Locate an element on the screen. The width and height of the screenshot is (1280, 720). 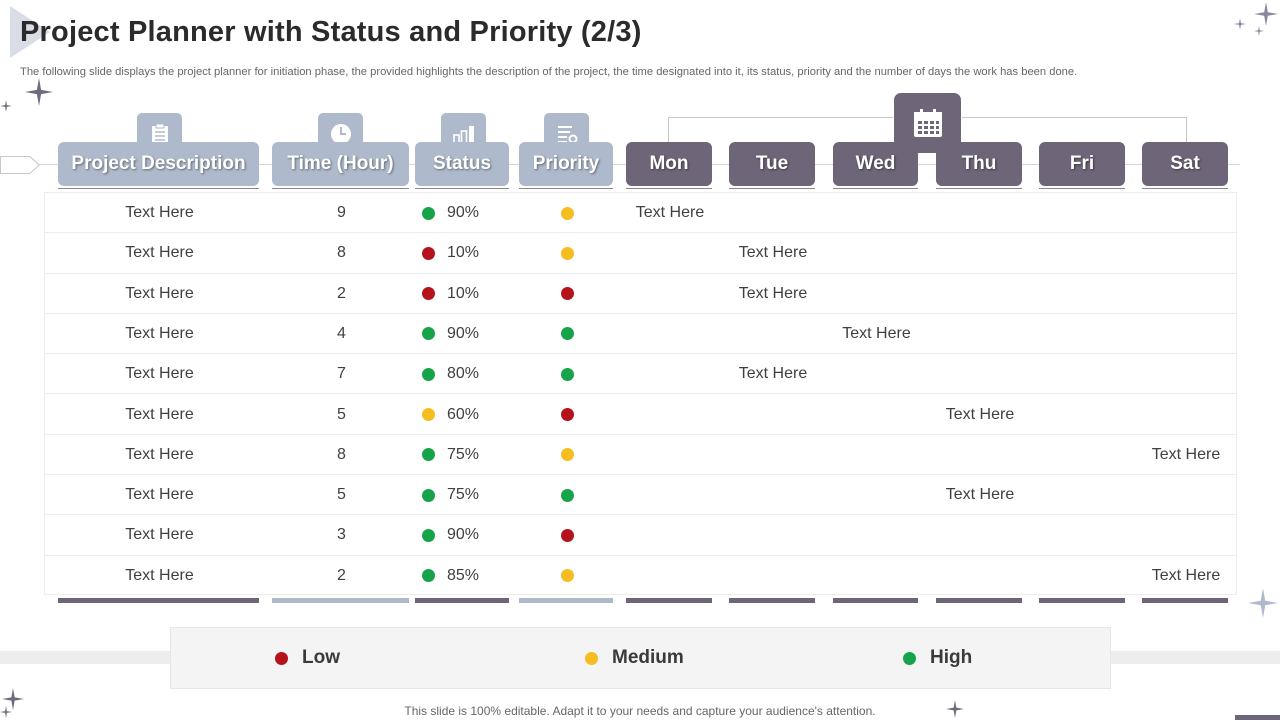
header-day-fri: Fri is located at coordinates (1082, 164).